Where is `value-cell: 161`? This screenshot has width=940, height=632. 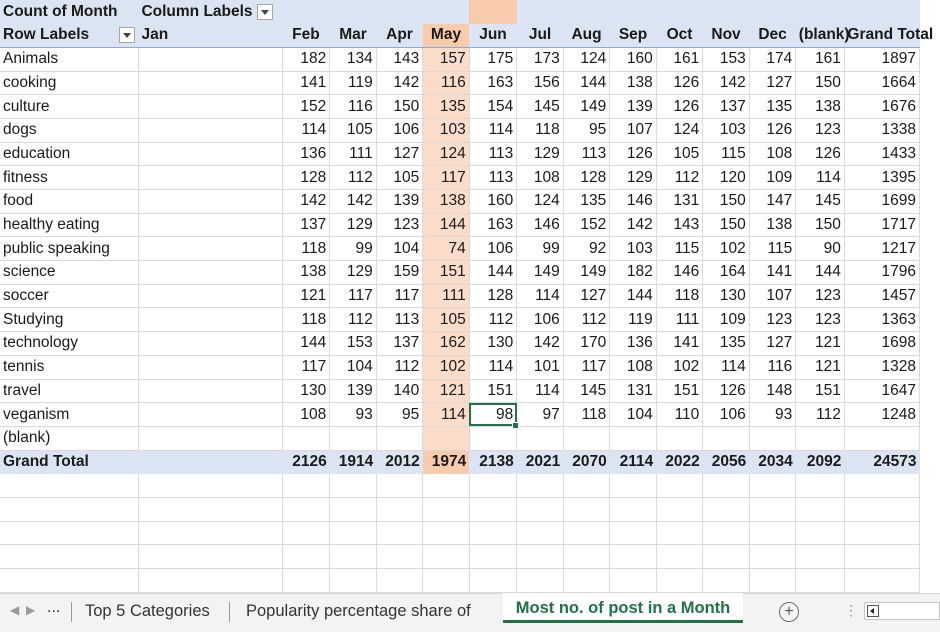 value-cell: 161 is located at coordinates (820, 59).